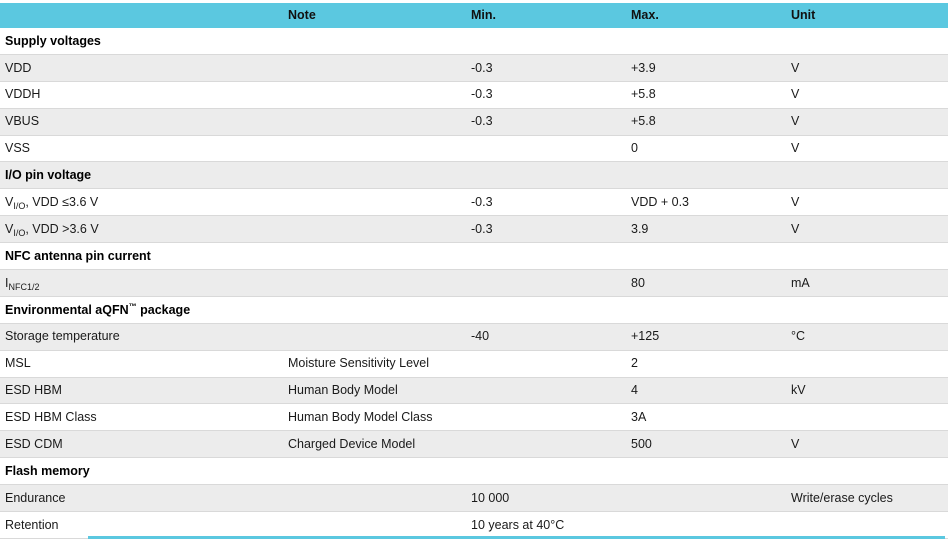  Describe the element at coordinates (33, 390) in the screenshot. I see `cell-parameter: ESD HBM` at that location.